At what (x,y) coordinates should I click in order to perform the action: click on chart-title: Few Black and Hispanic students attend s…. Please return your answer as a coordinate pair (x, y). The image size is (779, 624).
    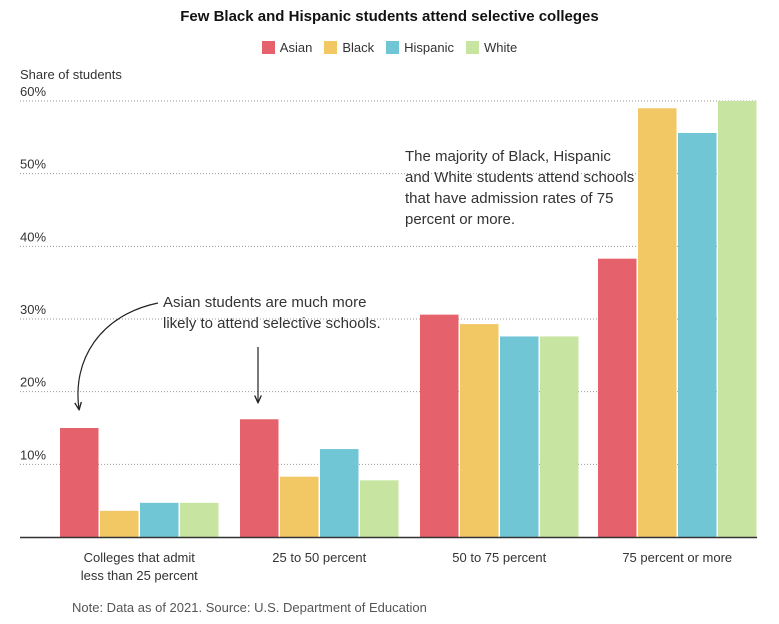
    Looking at the image, I should click on (389, 16).